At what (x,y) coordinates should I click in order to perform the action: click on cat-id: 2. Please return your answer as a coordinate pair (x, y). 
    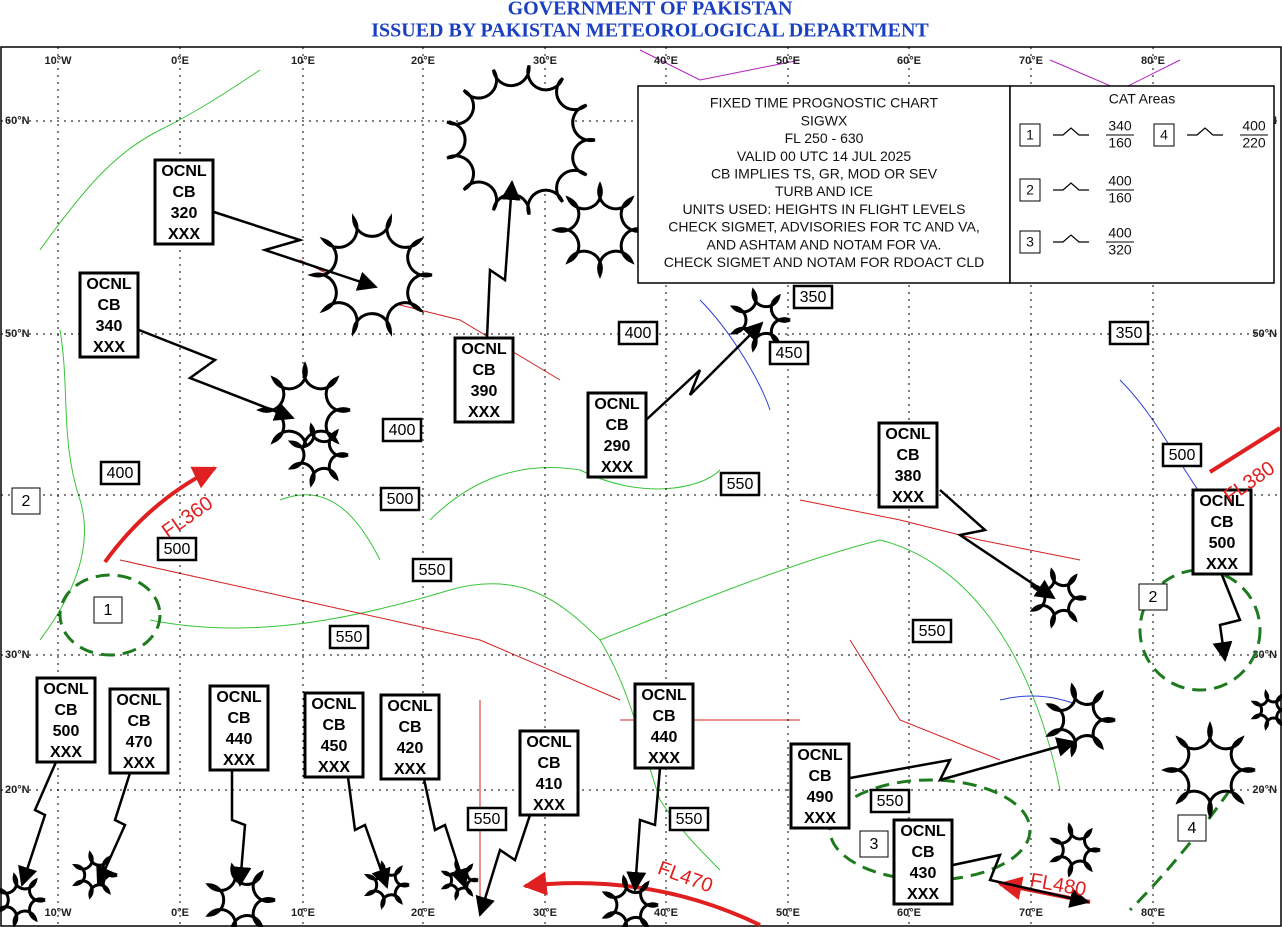
    Looking at the image, I should click on (1030, 190).